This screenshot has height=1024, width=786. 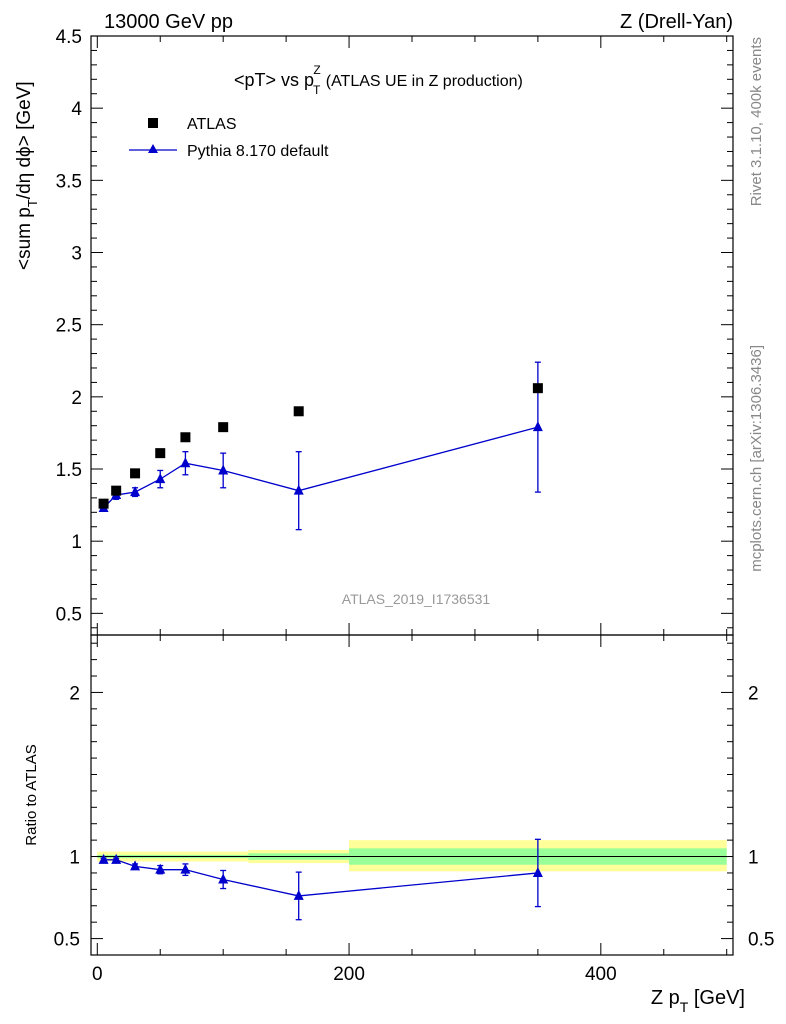 What do you see at coordinates (756, 121) in the screenshot?
I see `rivet-label: Rivet 3.1.10, 400k events` at bounding box center [756, 121].